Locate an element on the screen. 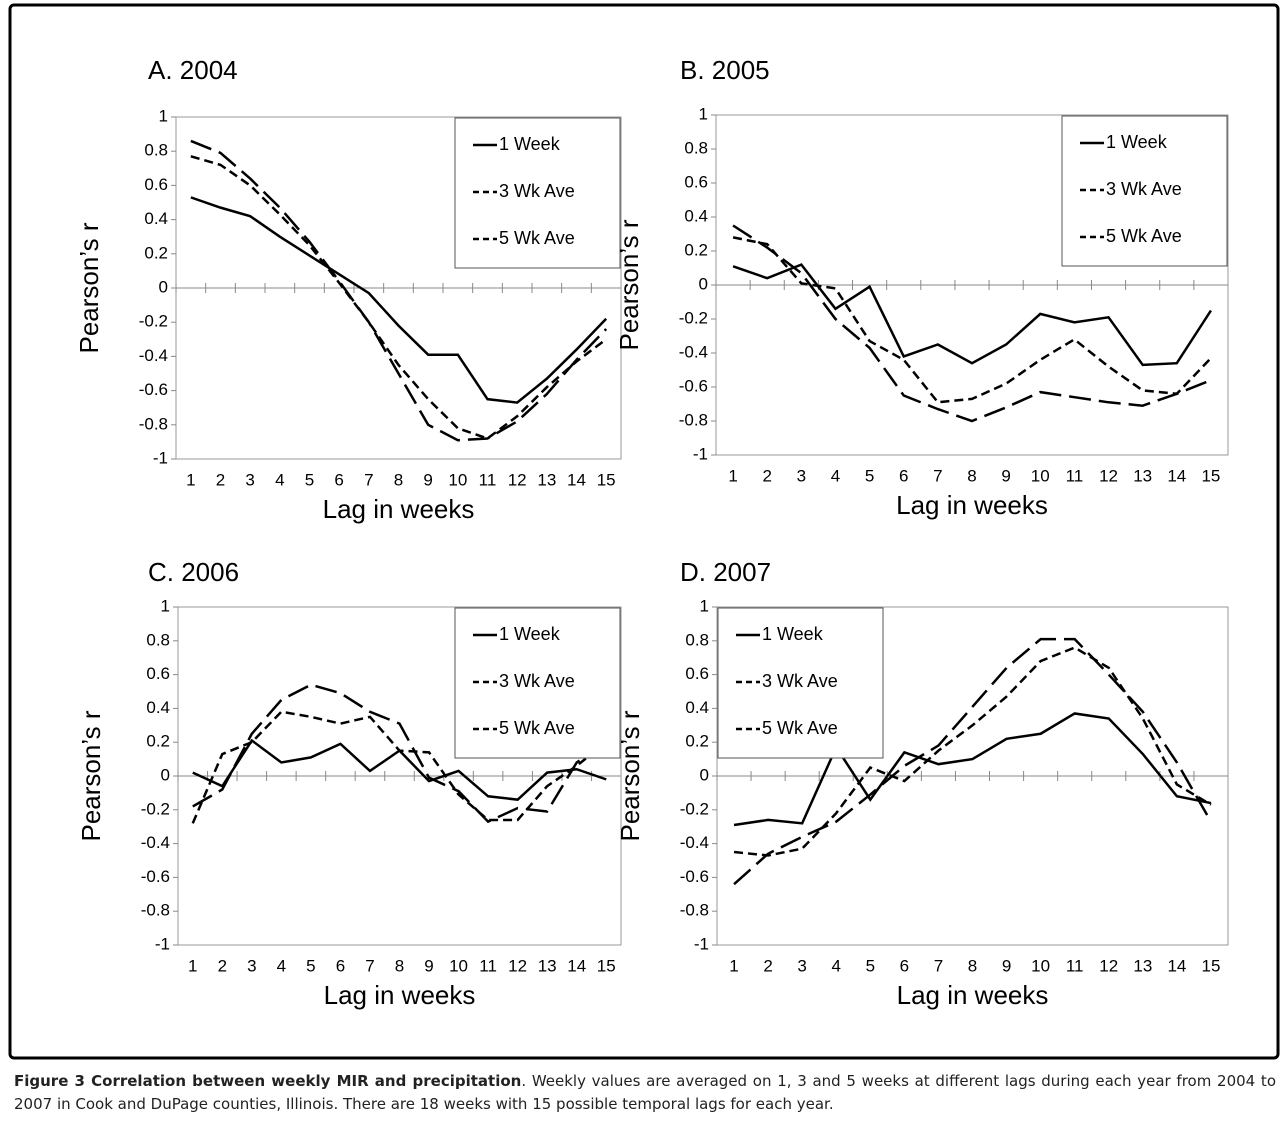 Image resolution: width=1287 pixels, height=1129 pixels. chart-title: D. 2007 is located at coordinates (725, 572).